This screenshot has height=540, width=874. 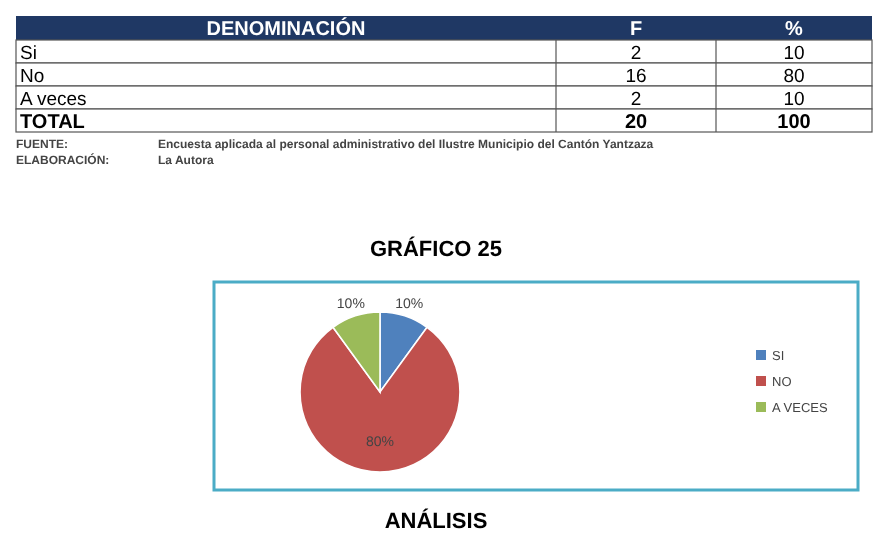 I want to click on text: DENOMINACIÓN, so click(x=286, y=29).